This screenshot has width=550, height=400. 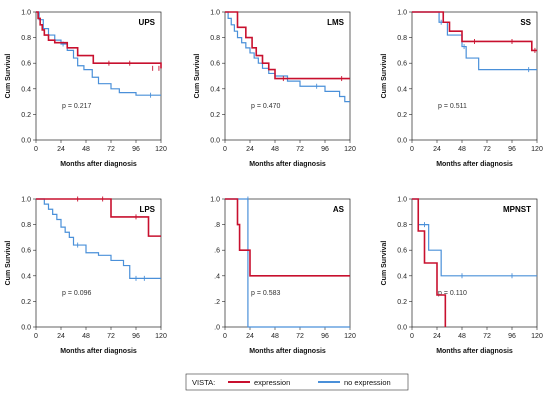 I want to click on y-tick-label: .0, so click(x=217, y=328).